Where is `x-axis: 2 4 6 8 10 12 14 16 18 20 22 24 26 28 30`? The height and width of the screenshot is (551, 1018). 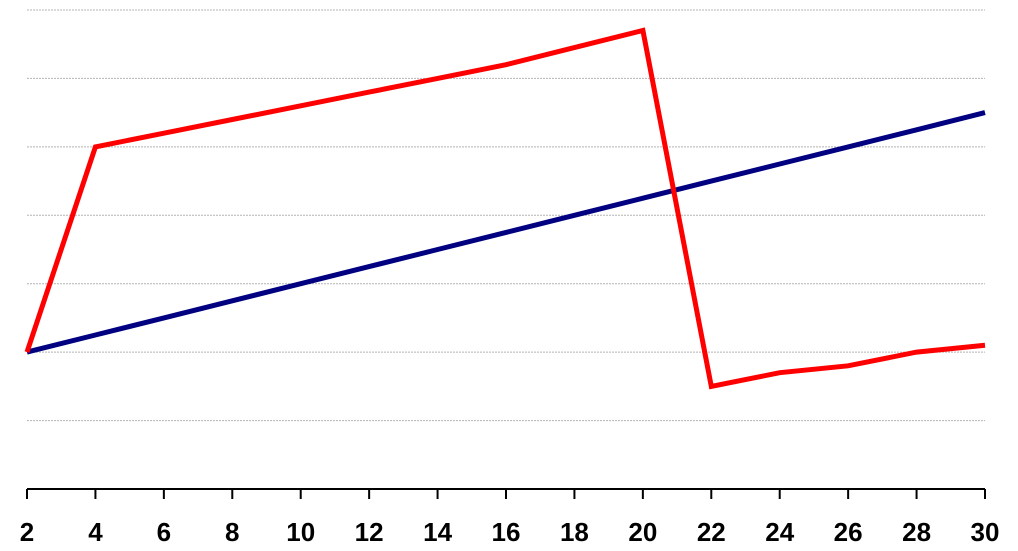 x-axis: 2 4 6 8 10 12 14 16 18 20 22 24 26 28 30 is located at coordinates (510, 517).